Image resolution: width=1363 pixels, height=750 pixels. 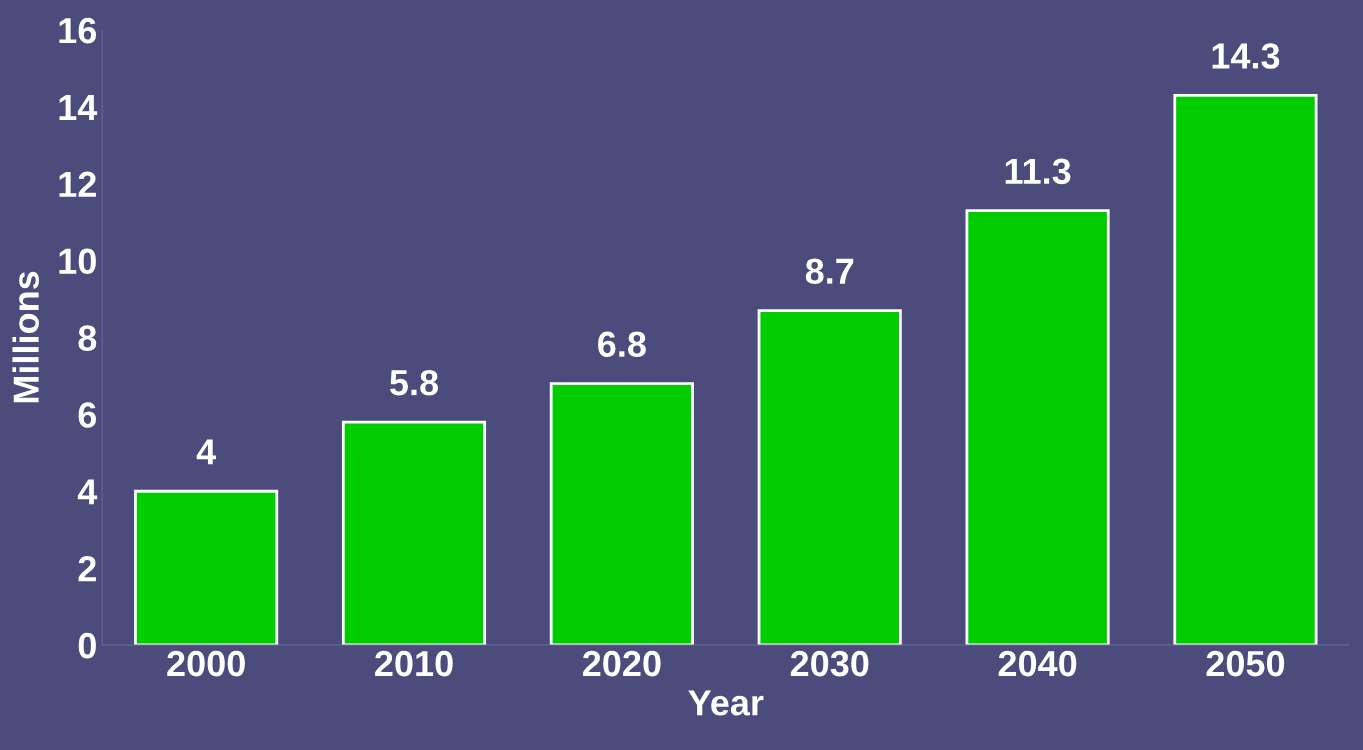 What do you see at coordinates (622, 344) in the screenshot?
I see `data-label: 6.8` at bounding box center [622, 344].